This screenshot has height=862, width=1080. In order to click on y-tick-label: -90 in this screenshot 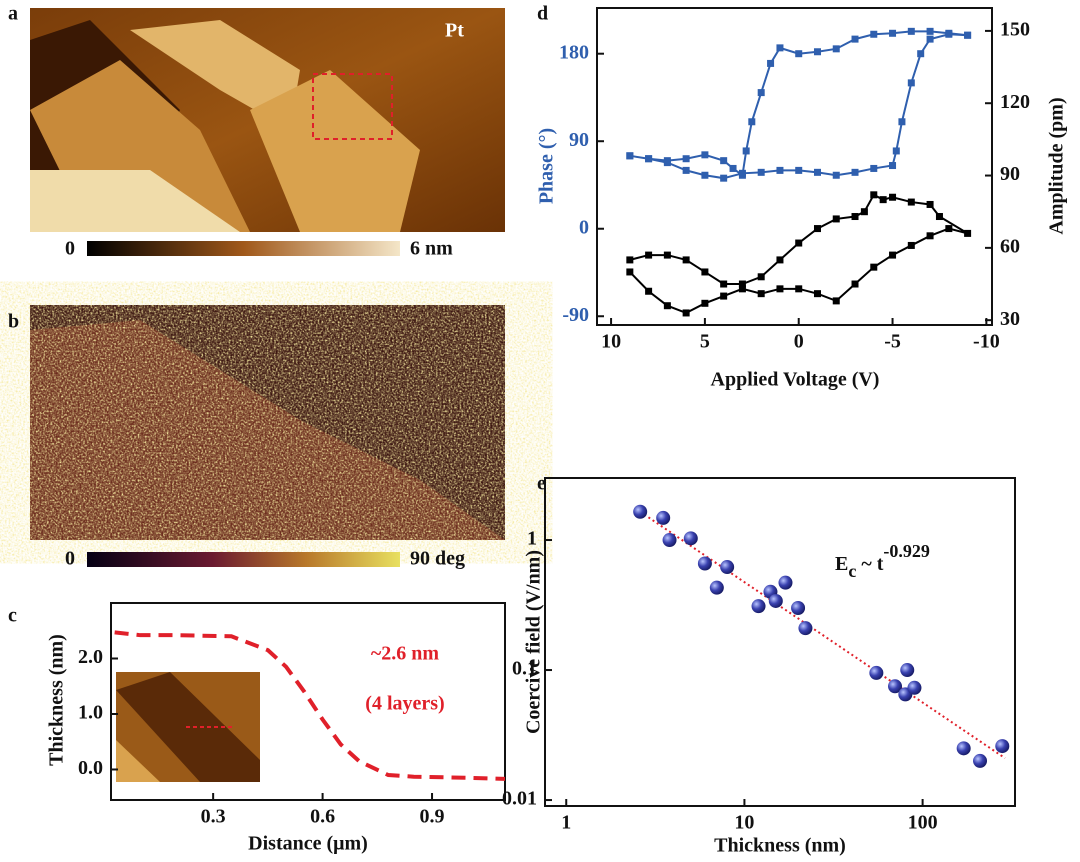, I will do `click(575, 315)`.